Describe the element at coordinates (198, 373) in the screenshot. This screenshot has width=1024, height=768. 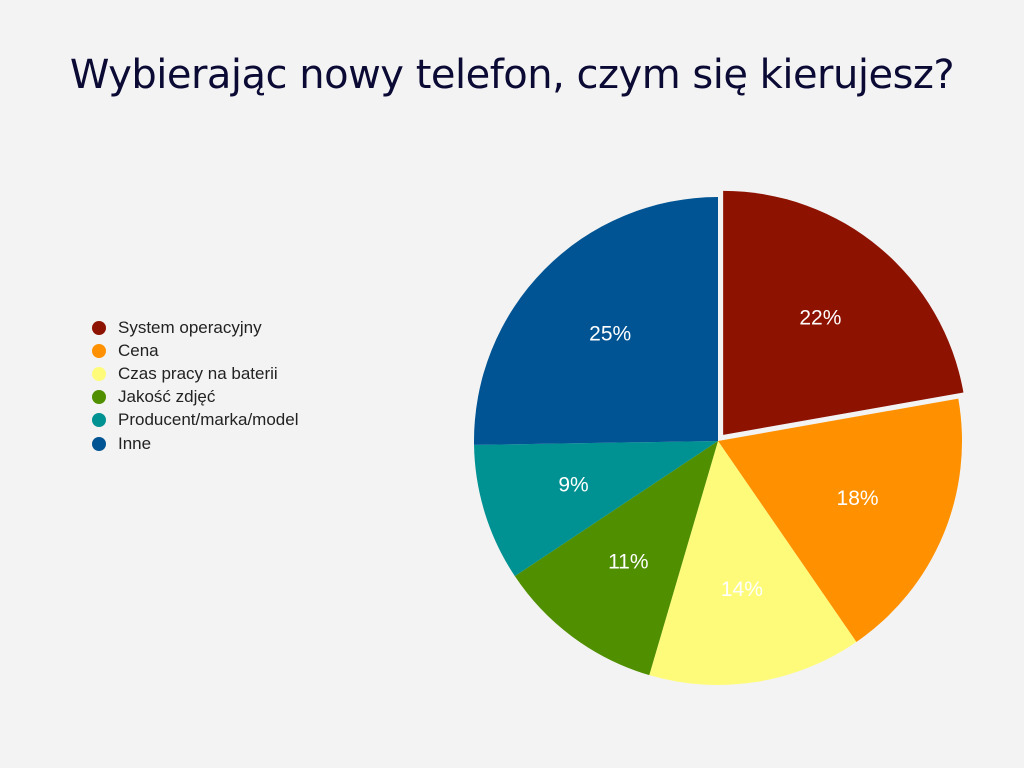
I see `legend-label: Czas pracy na baterii` at that location.